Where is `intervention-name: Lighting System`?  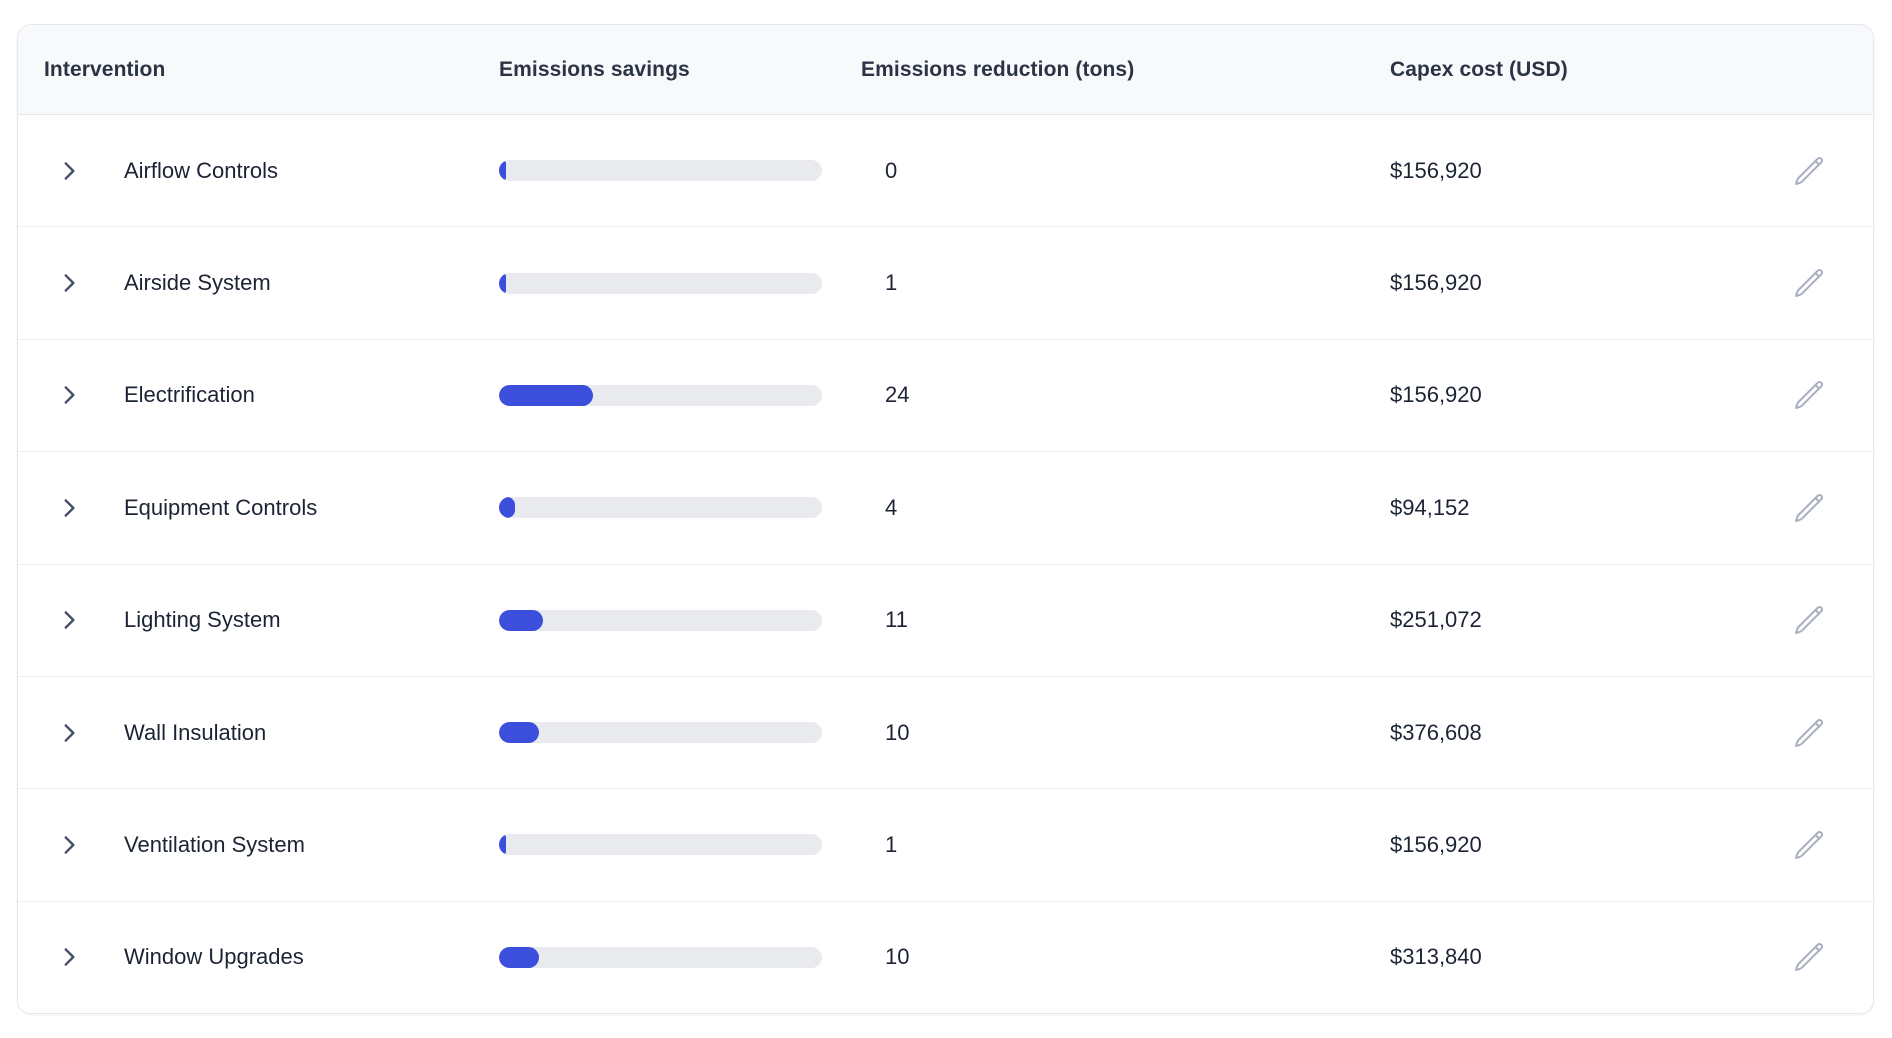 intervention-name: Lighting System is located at coordinates (202, 620).